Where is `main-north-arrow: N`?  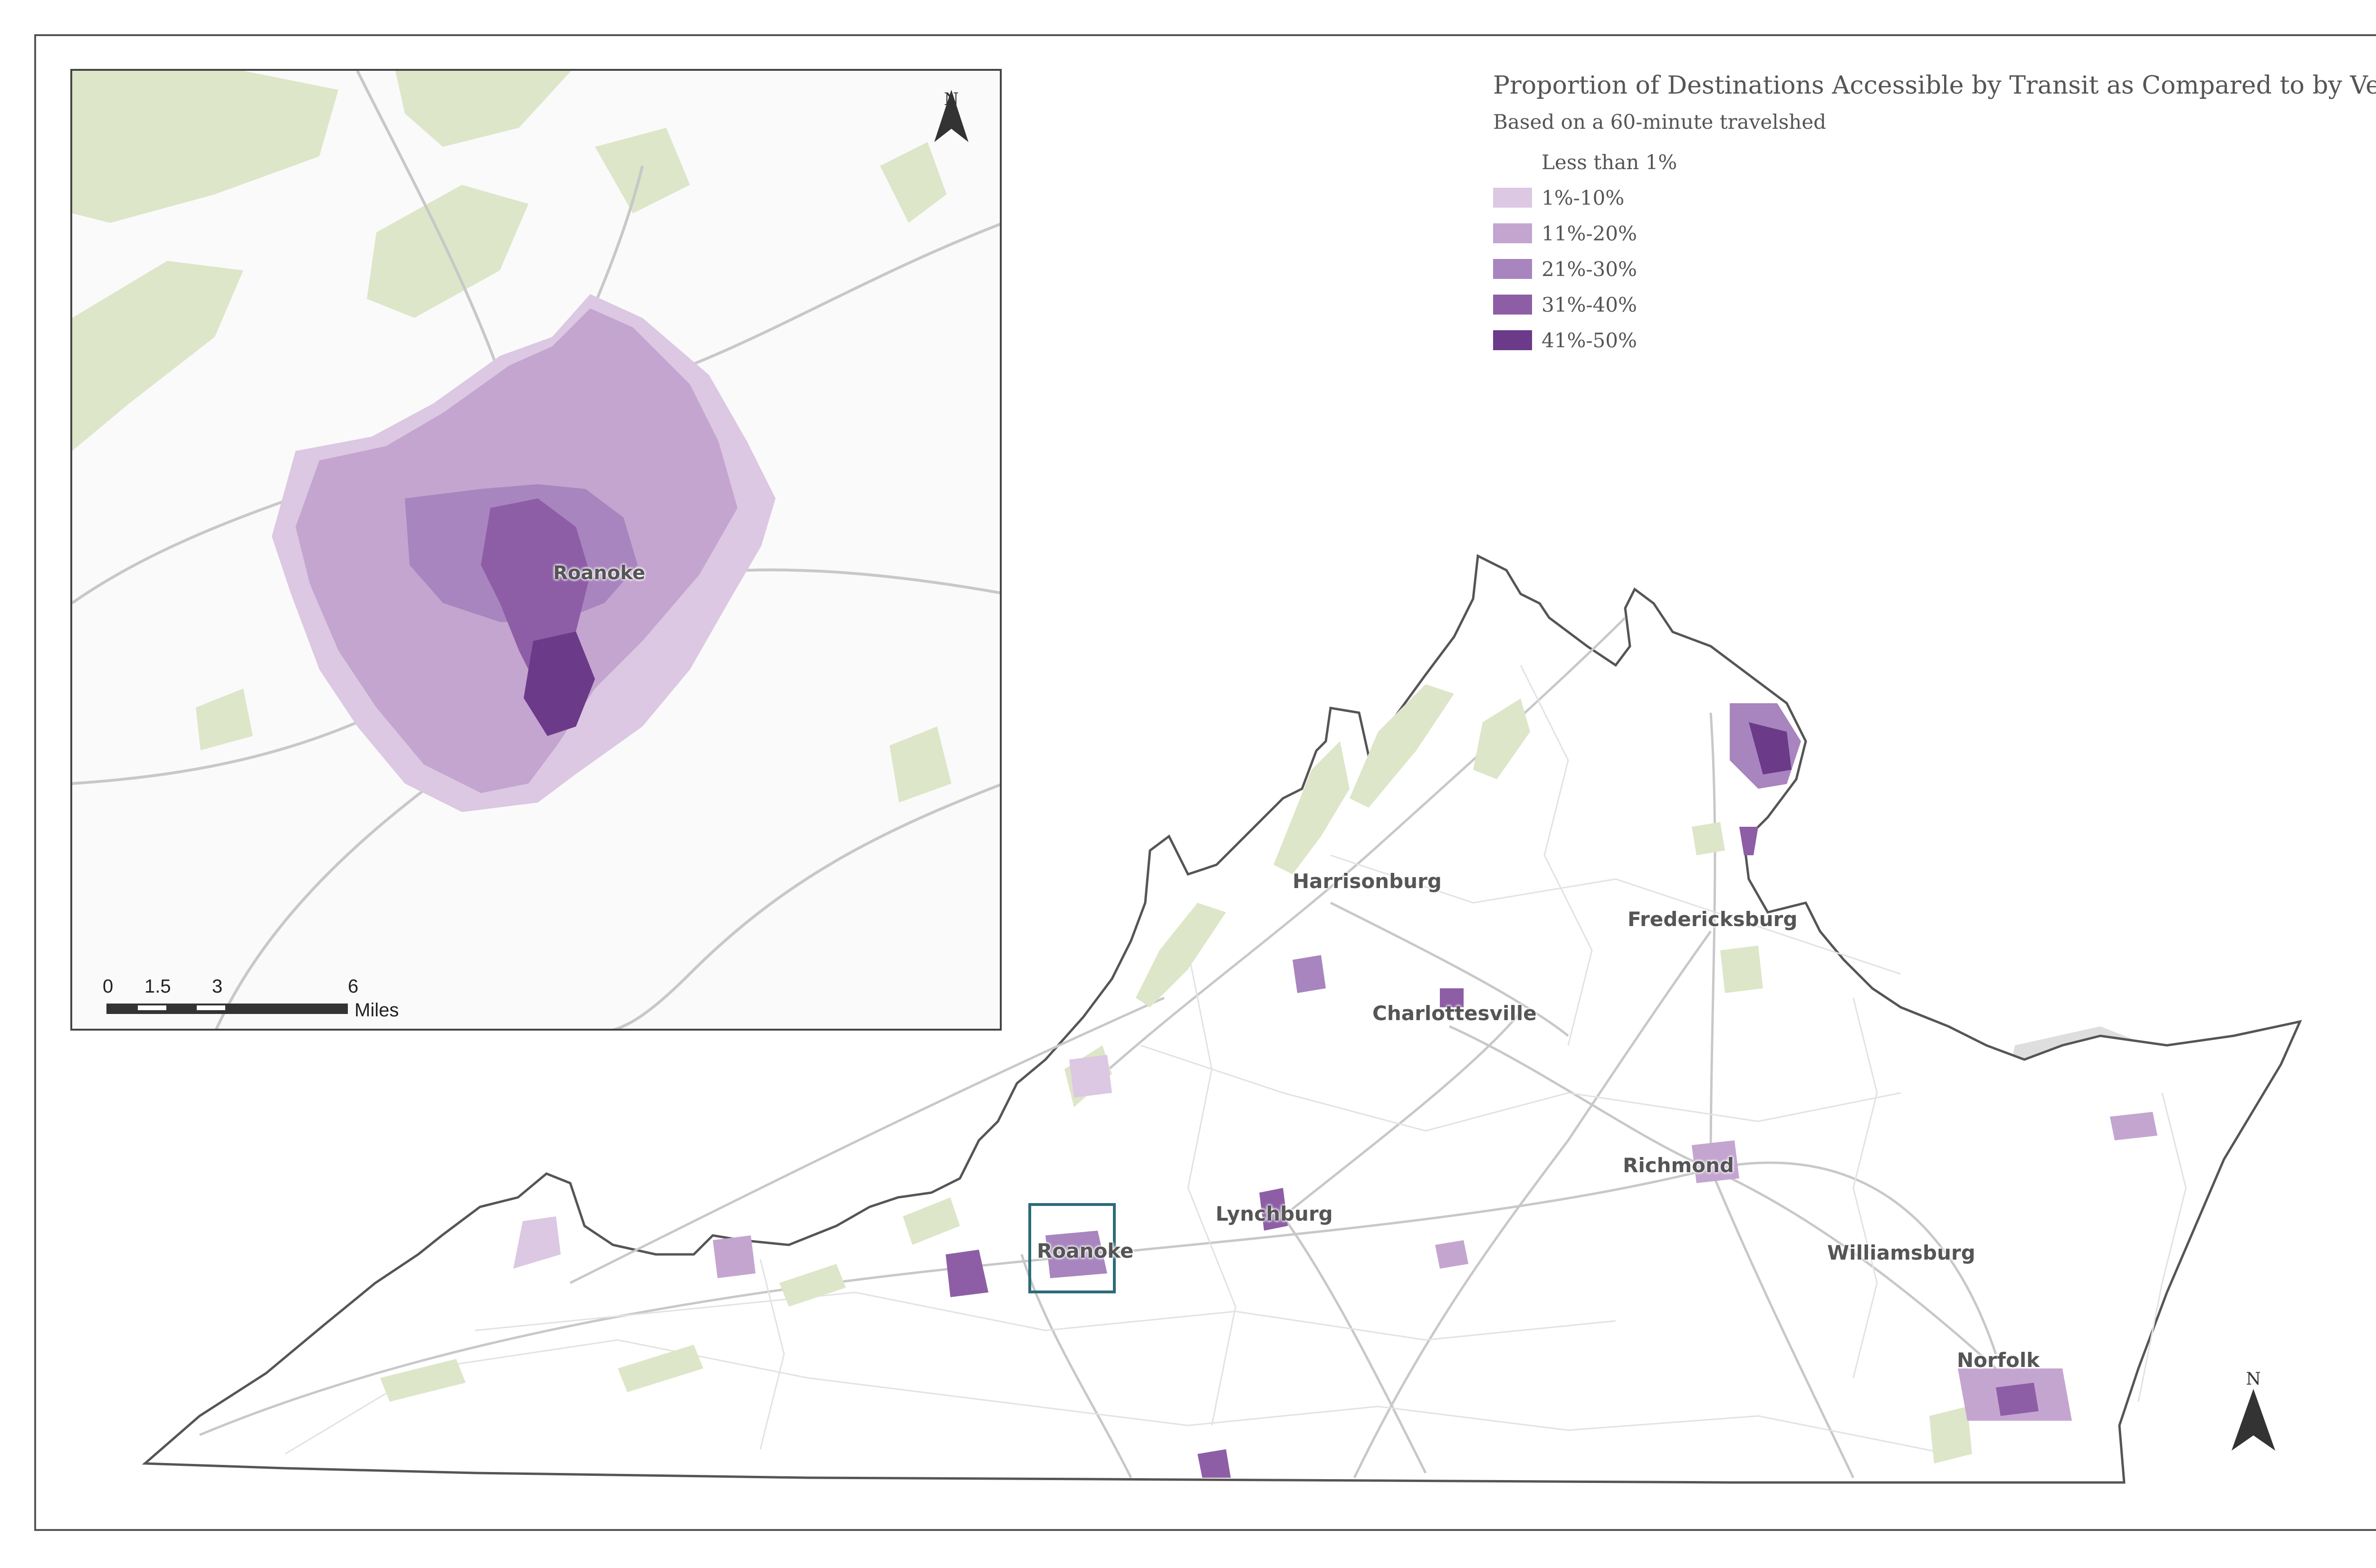 main-north-arrow: N is located at coordinates (2253, 1411).